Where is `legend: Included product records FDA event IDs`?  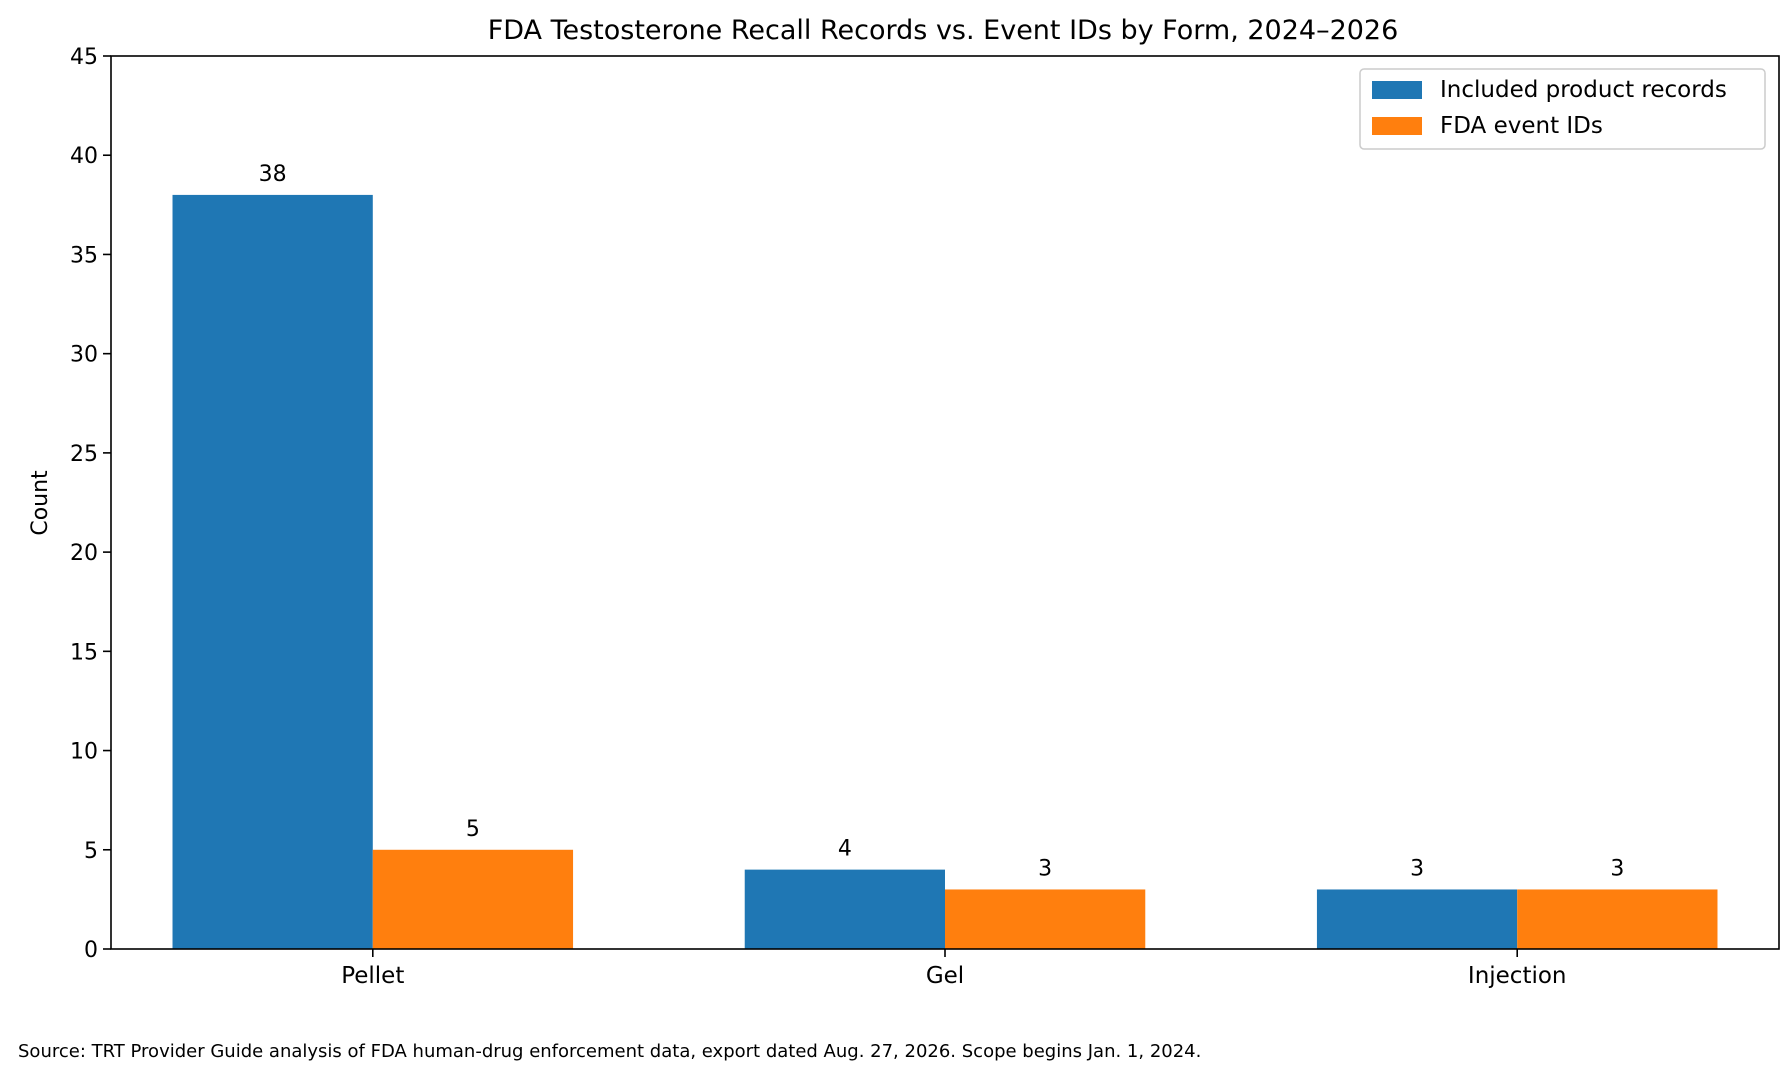
legend: Included product records FDA event IDs is located at coordinates (1562, 109).